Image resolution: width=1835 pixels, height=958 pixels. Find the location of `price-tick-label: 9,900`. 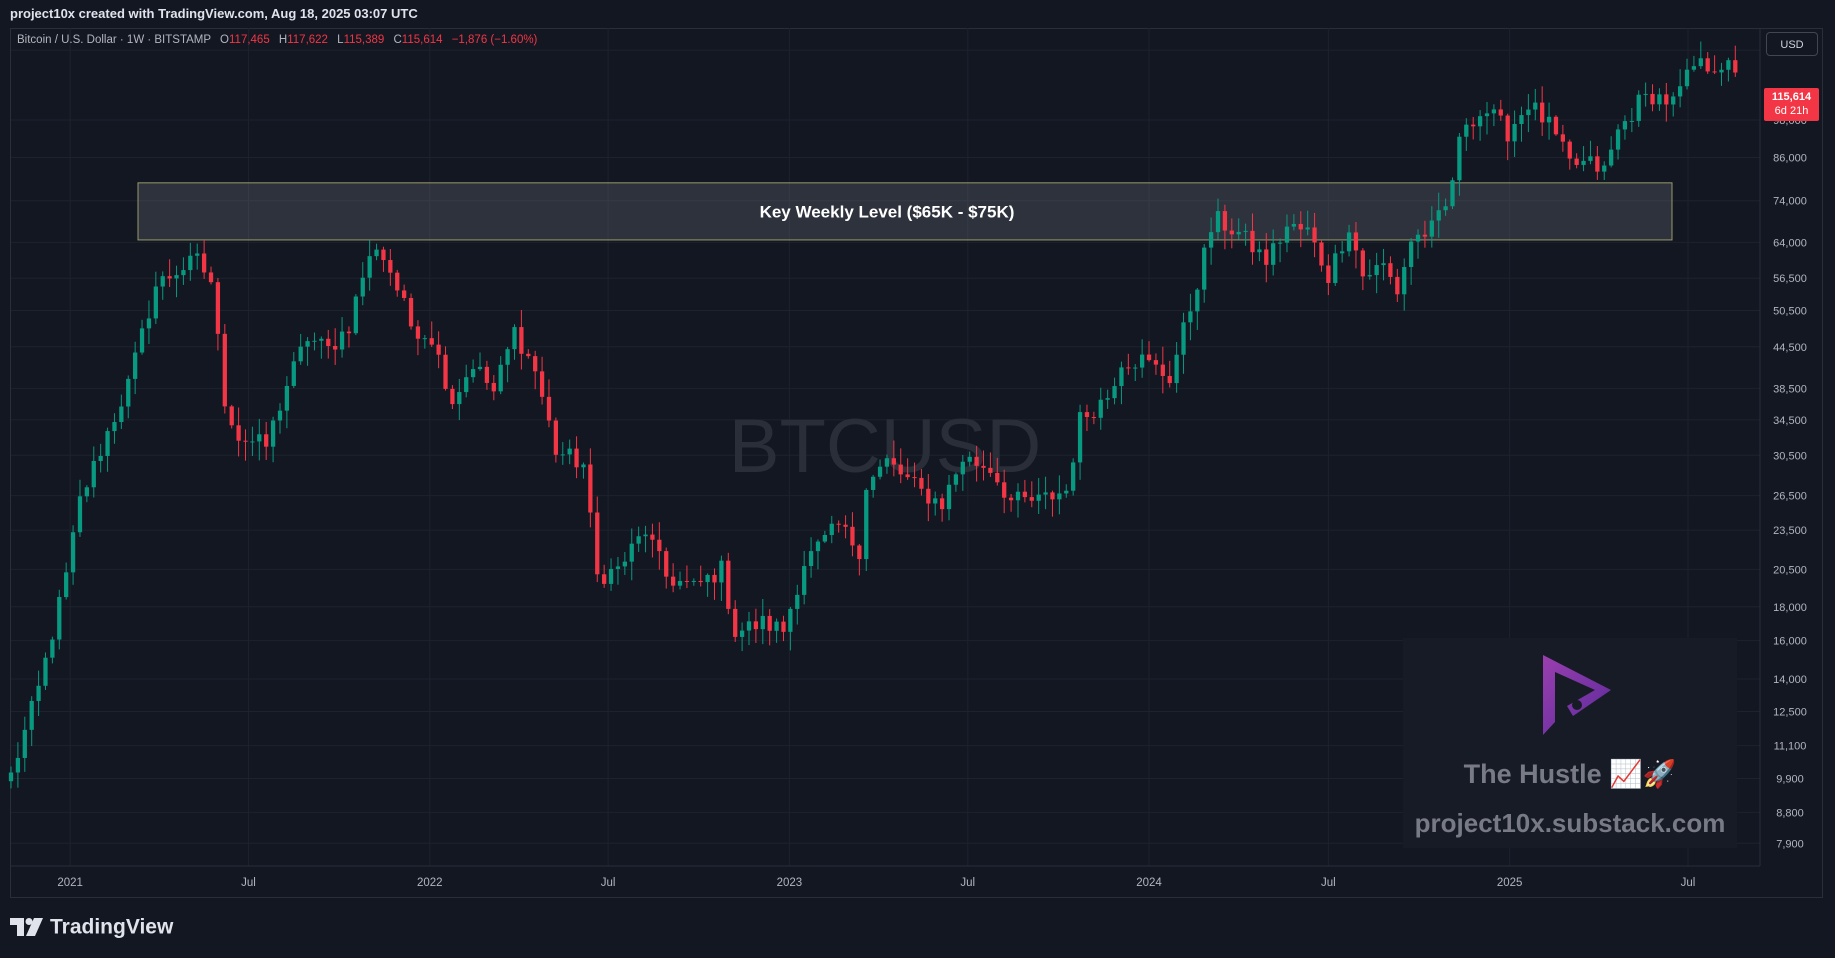

price-tick-label: 9,900 is located at coordinates (1790, 779).